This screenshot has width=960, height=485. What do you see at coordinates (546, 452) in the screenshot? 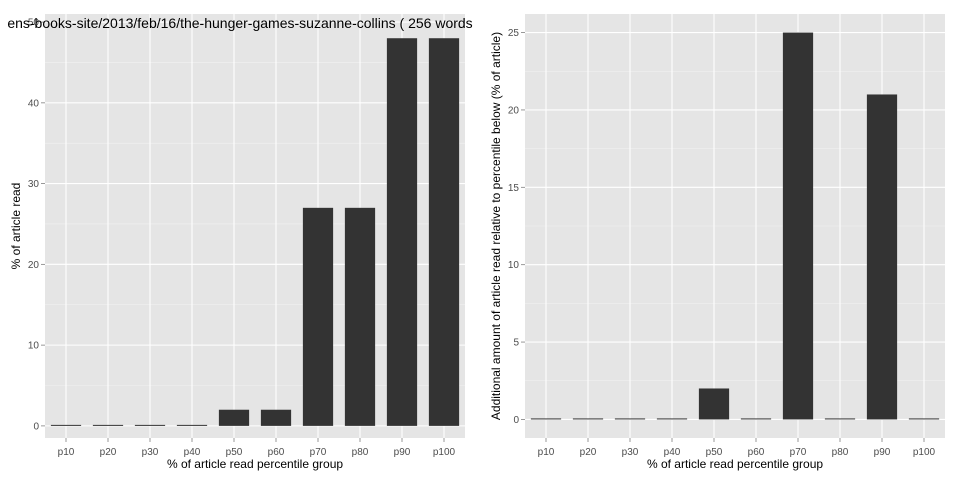
I see `right-x-tick-label: p10` at bounding box center [546, 452].